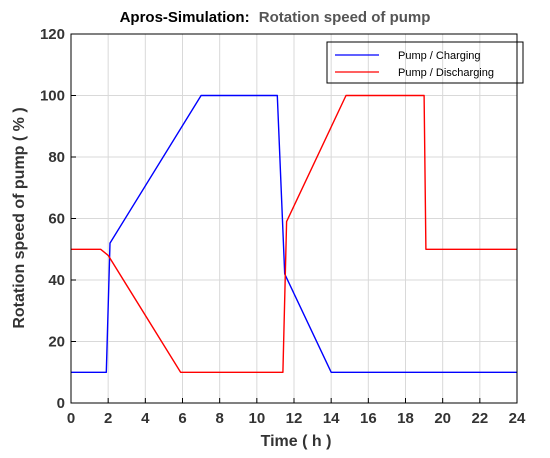 The image size is (550, 458). I want to click on x-tick-label-0: 0, so click(71, 418).